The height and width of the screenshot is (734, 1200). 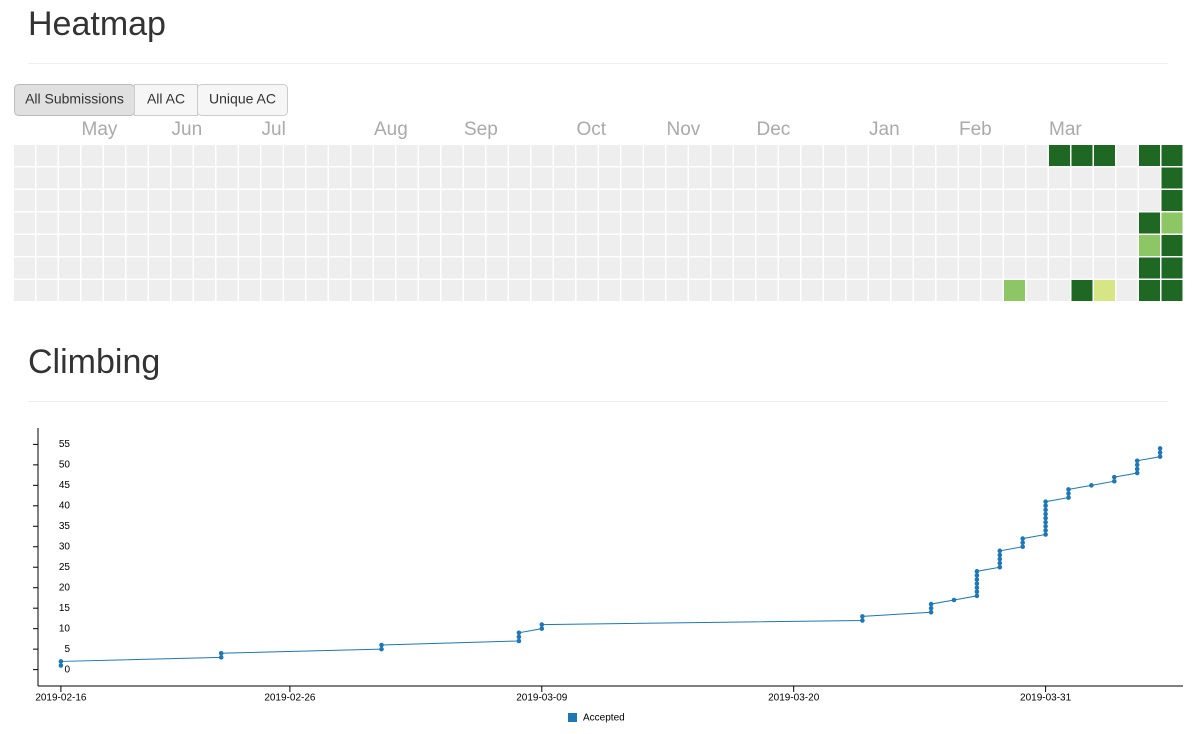 What do you see at coordinates (65, 546) in the screenshot?
I see `y-tick-label: 30` at bounding box center [65, 546].